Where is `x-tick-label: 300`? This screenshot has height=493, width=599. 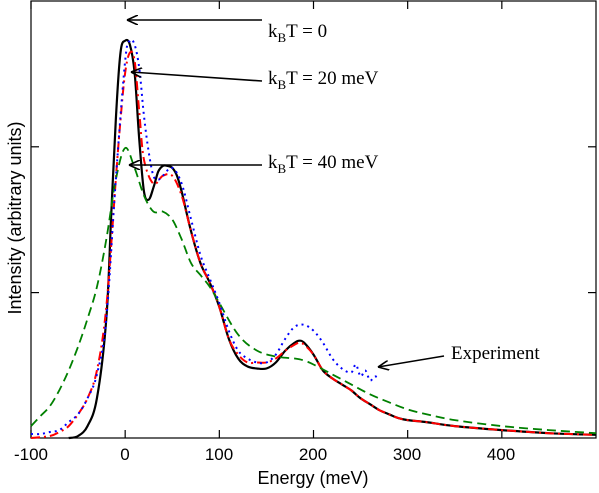
x-tick-label: 300 is located at coordinates (407, 454).